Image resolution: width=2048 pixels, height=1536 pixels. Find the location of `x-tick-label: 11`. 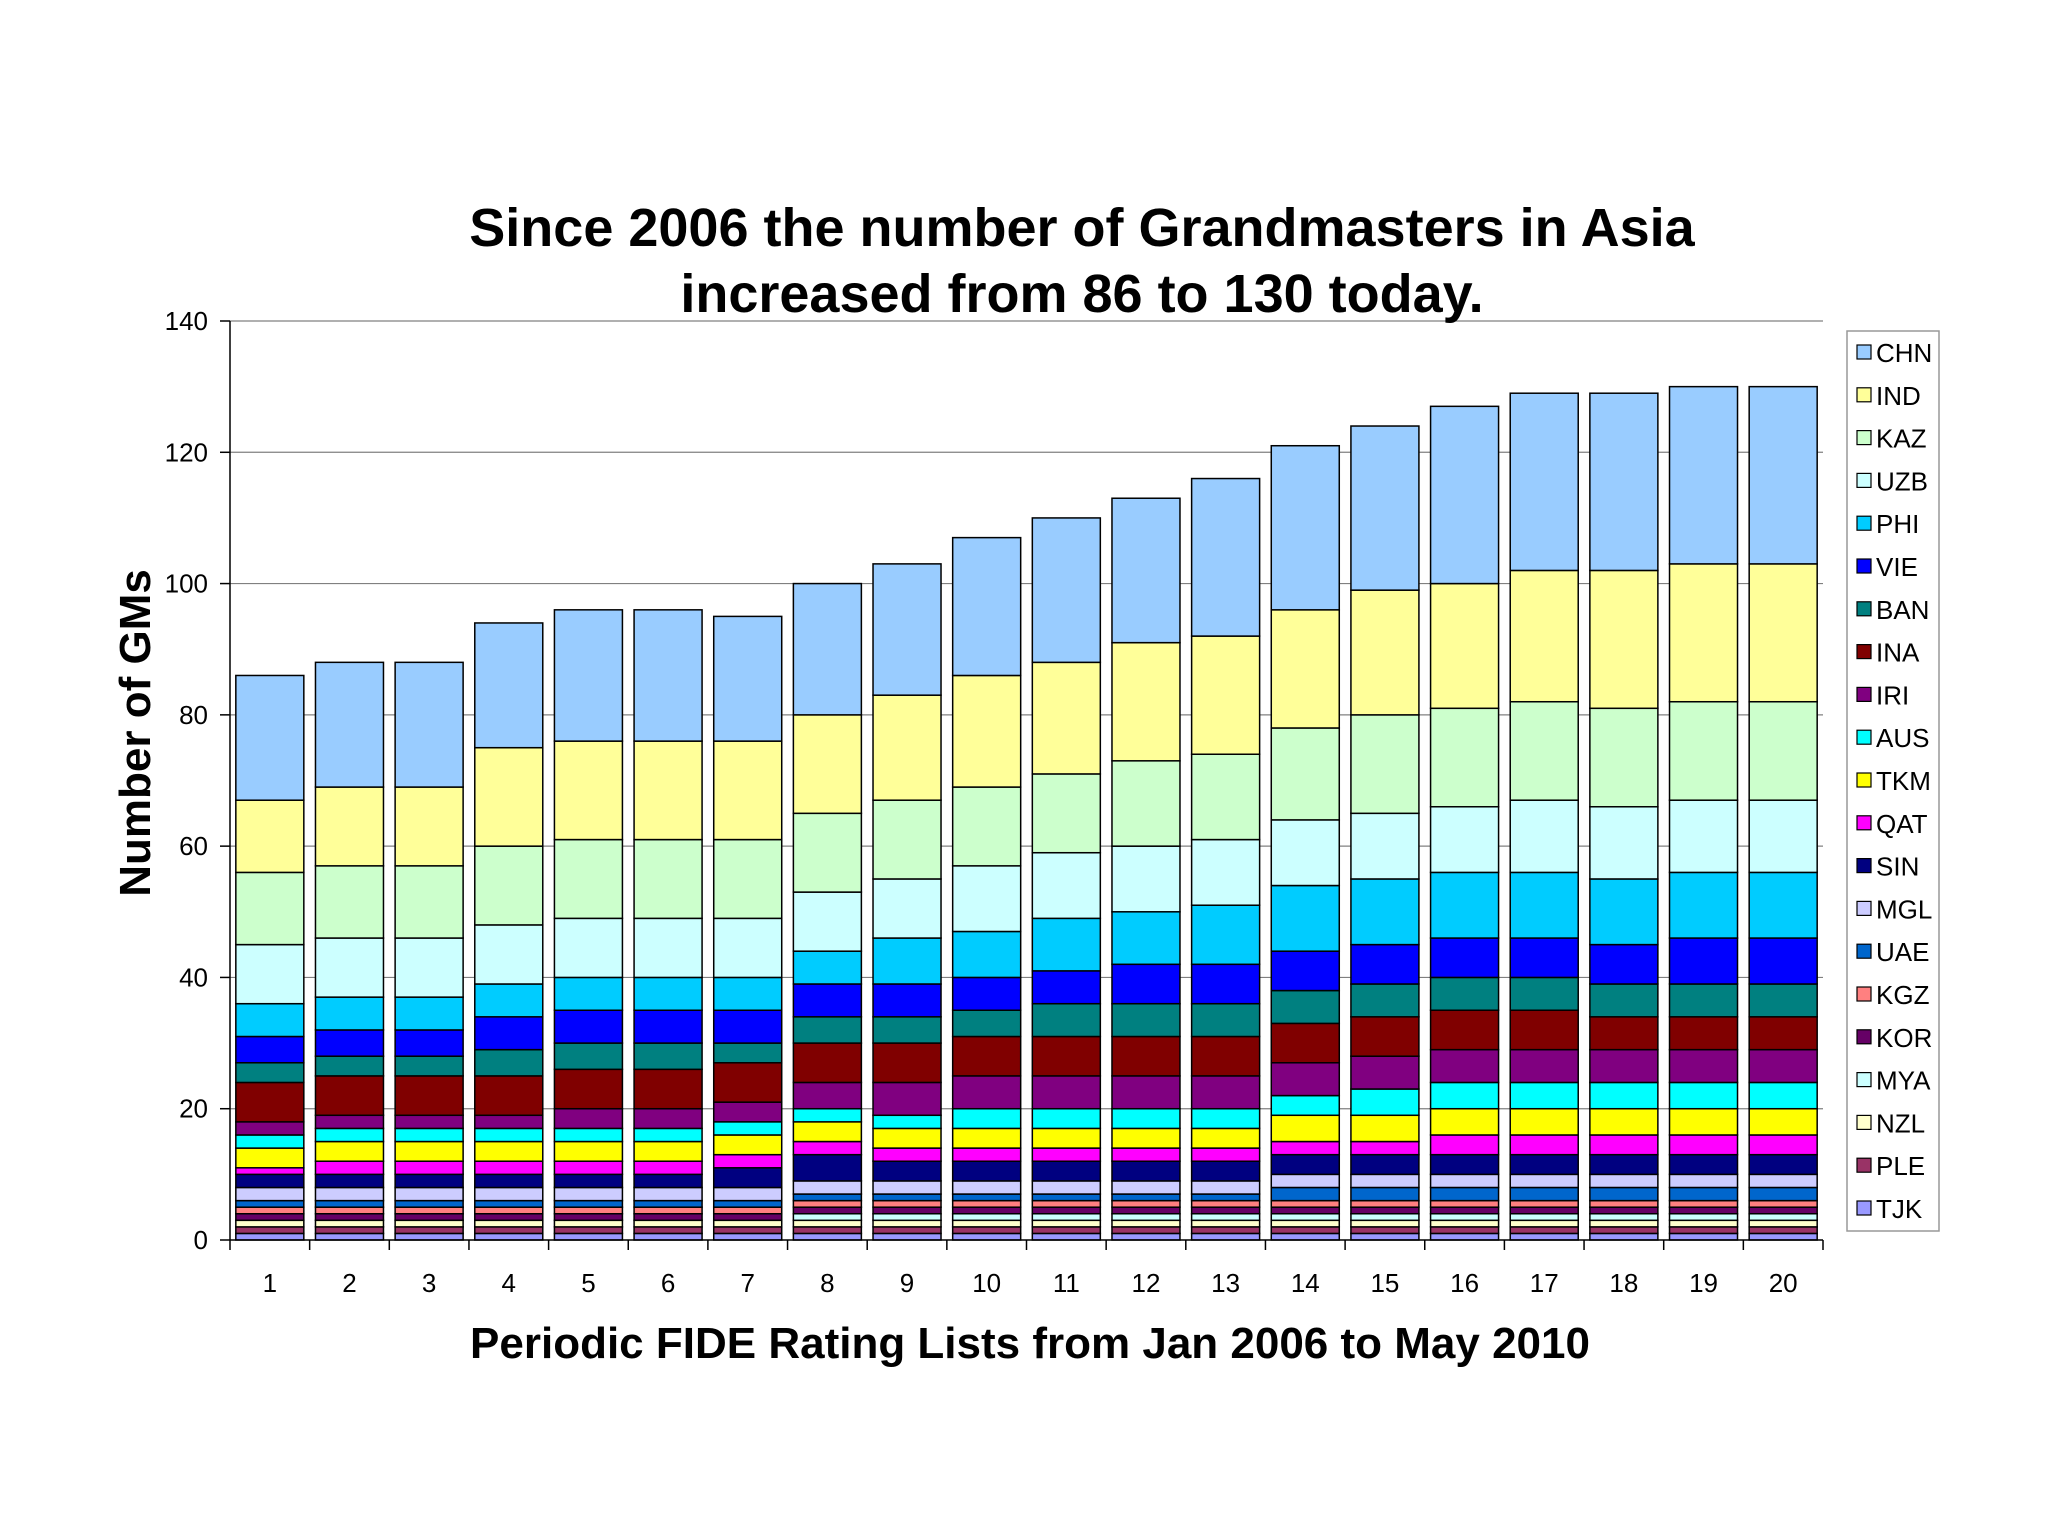

x-tick-label: 11 is located at coordinates (1066, 1283).